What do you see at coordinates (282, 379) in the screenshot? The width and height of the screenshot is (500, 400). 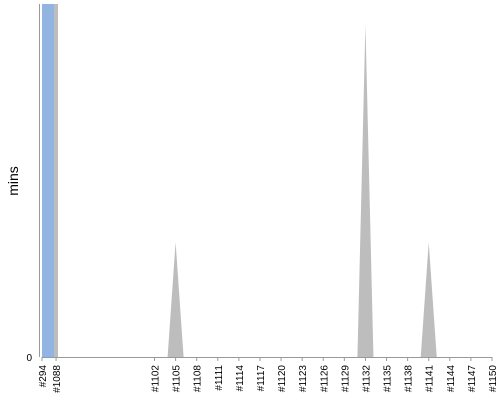 I see `x-tick-label-#1120: #1120` at bounding box center [282, 379].